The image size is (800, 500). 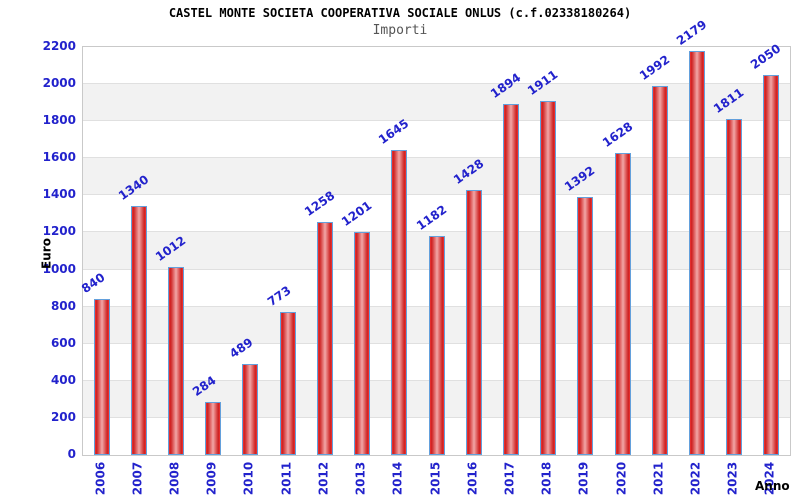 What do you see at coordinates (100, 478) in the screenshot?
I see `x-tick-label: 2006` at bounding box center [100, 478].